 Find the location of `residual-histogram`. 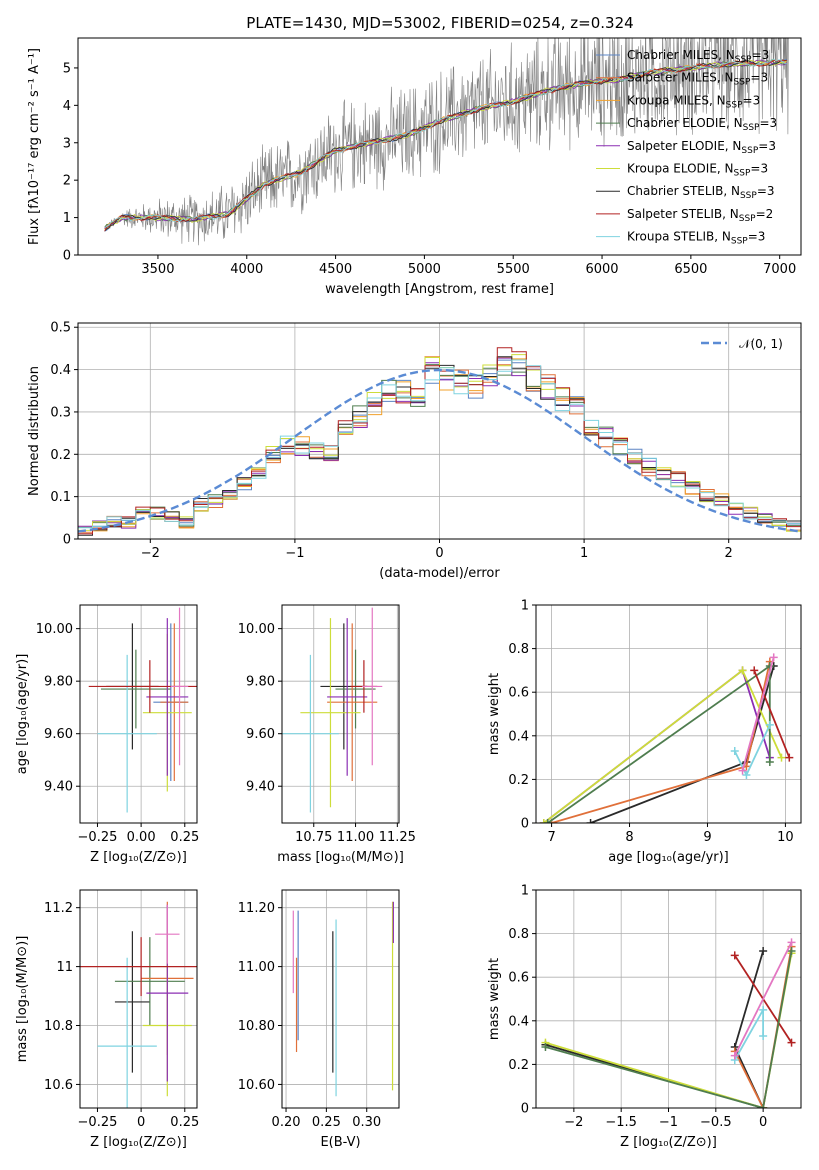

residual-histogram is located at coordinates (439, 444).